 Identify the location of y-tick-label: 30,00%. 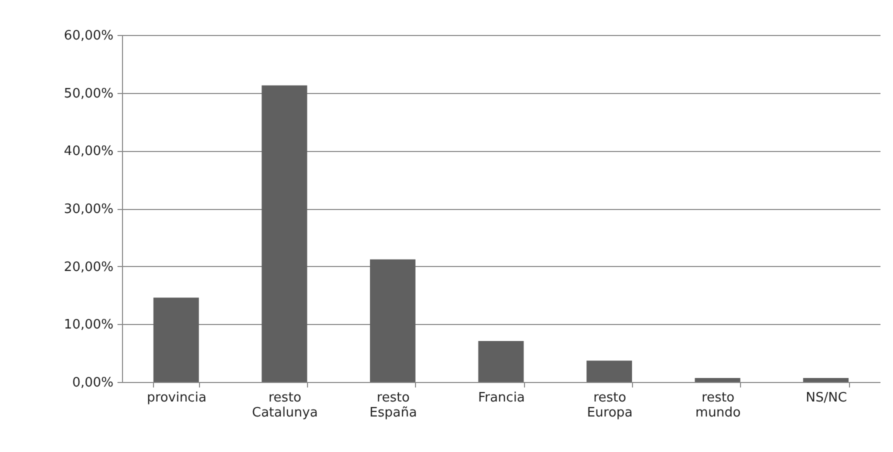
(89, 209).